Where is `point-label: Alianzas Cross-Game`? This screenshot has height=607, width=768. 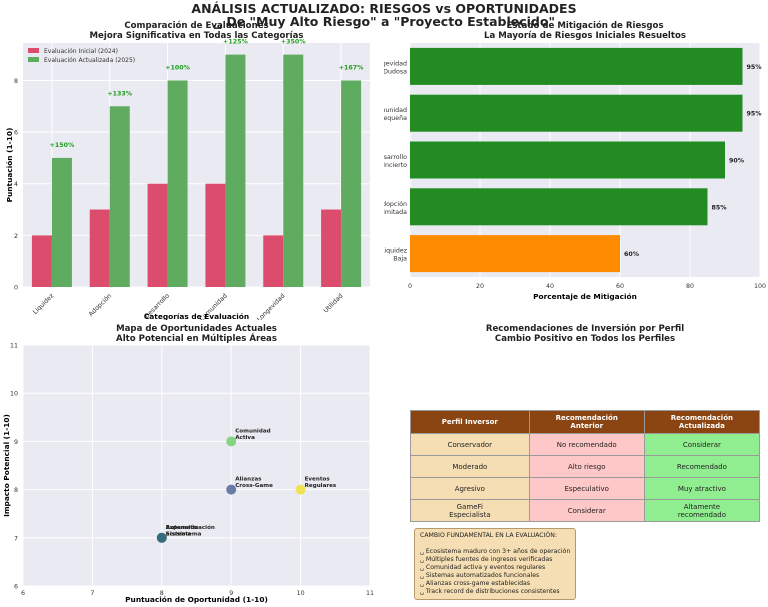 point-label: Alianzas Cross-Game is located at coordinates (254, 483).